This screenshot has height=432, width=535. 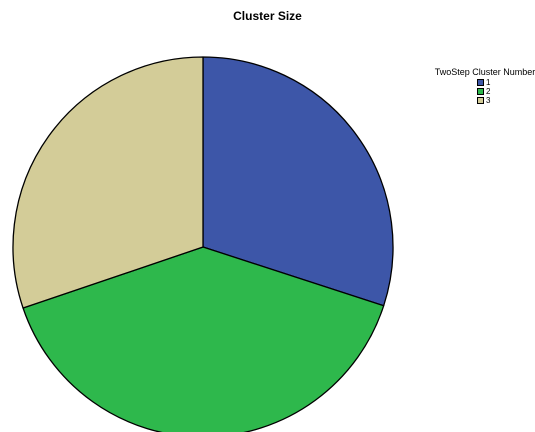 I want to click on legend-item-2: 2, so click(x=486, y=91).